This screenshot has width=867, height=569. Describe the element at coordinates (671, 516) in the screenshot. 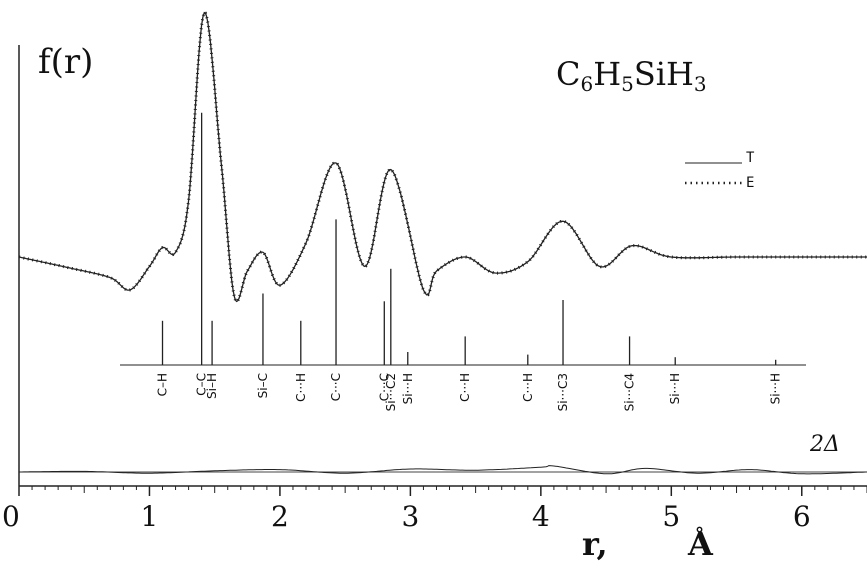

I see `x-tick-label: 5` at that location.